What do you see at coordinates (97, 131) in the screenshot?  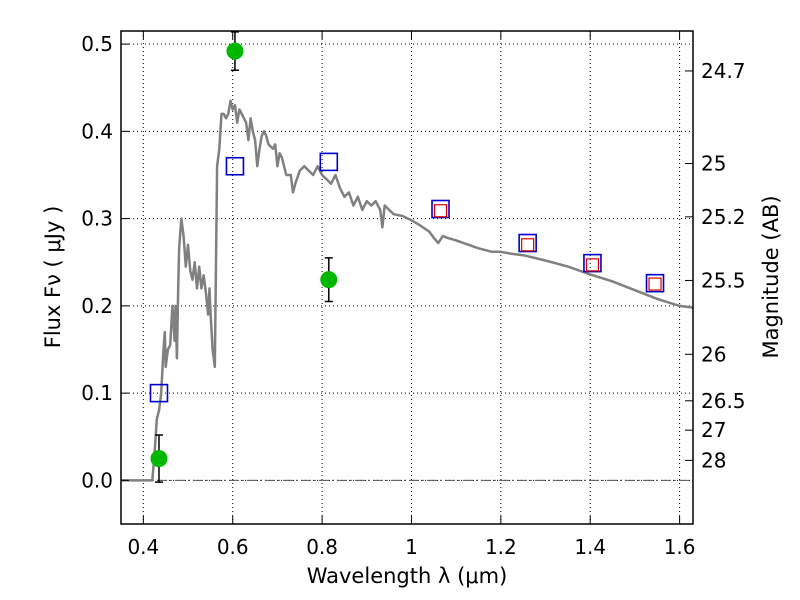 I see `y-tick-label: 0.4` at bounding box center [97, 131].